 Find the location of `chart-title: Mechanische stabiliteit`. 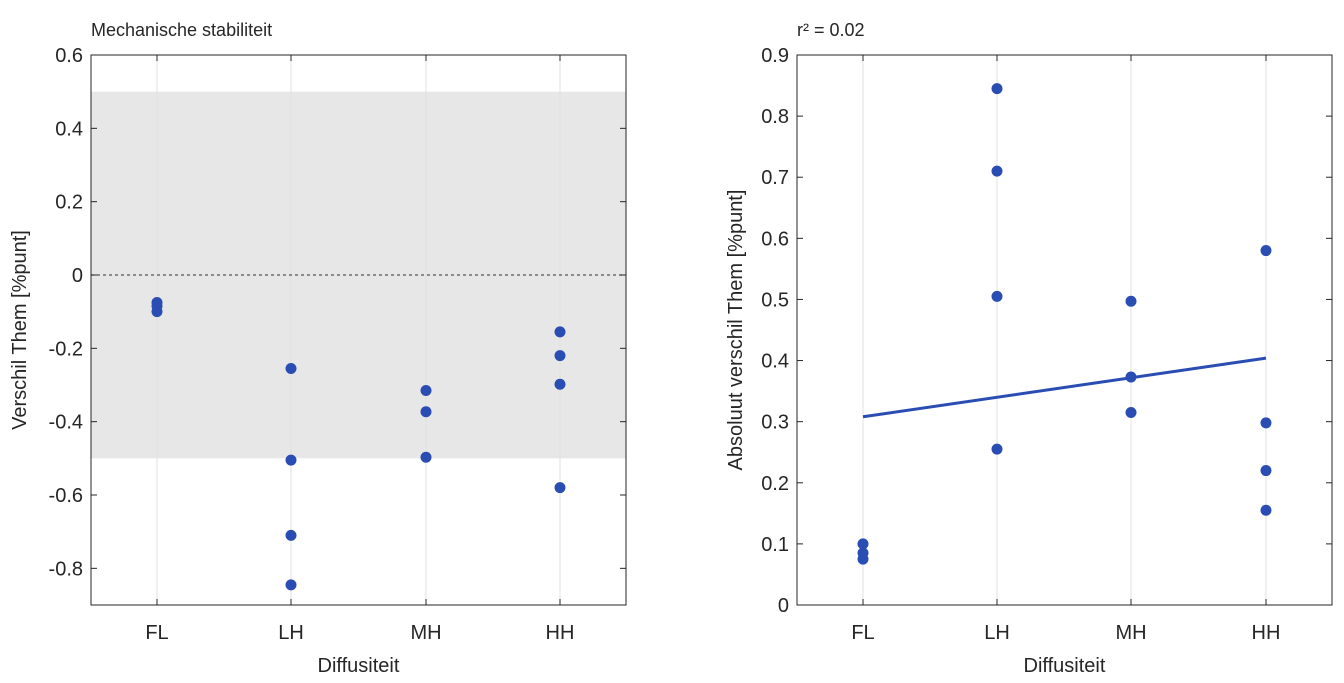

chart-title: Mechanische stabiliteit is located at coordinates (181, 30).